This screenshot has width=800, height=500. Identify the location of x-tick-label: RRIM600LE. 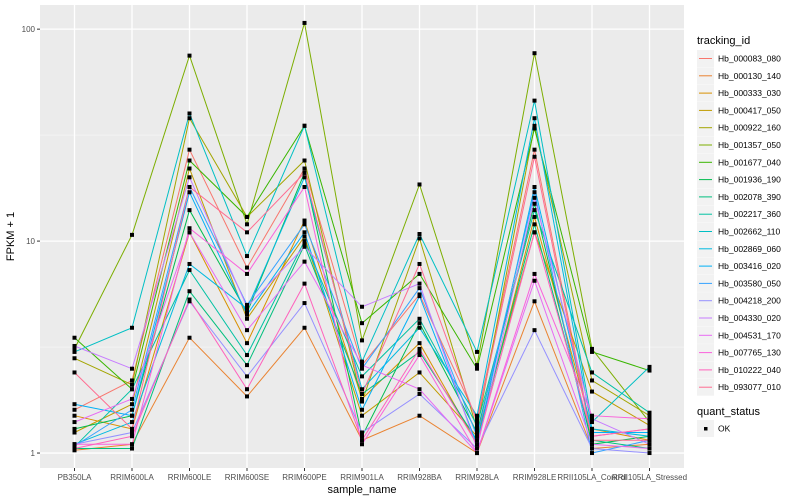
(190, 477).